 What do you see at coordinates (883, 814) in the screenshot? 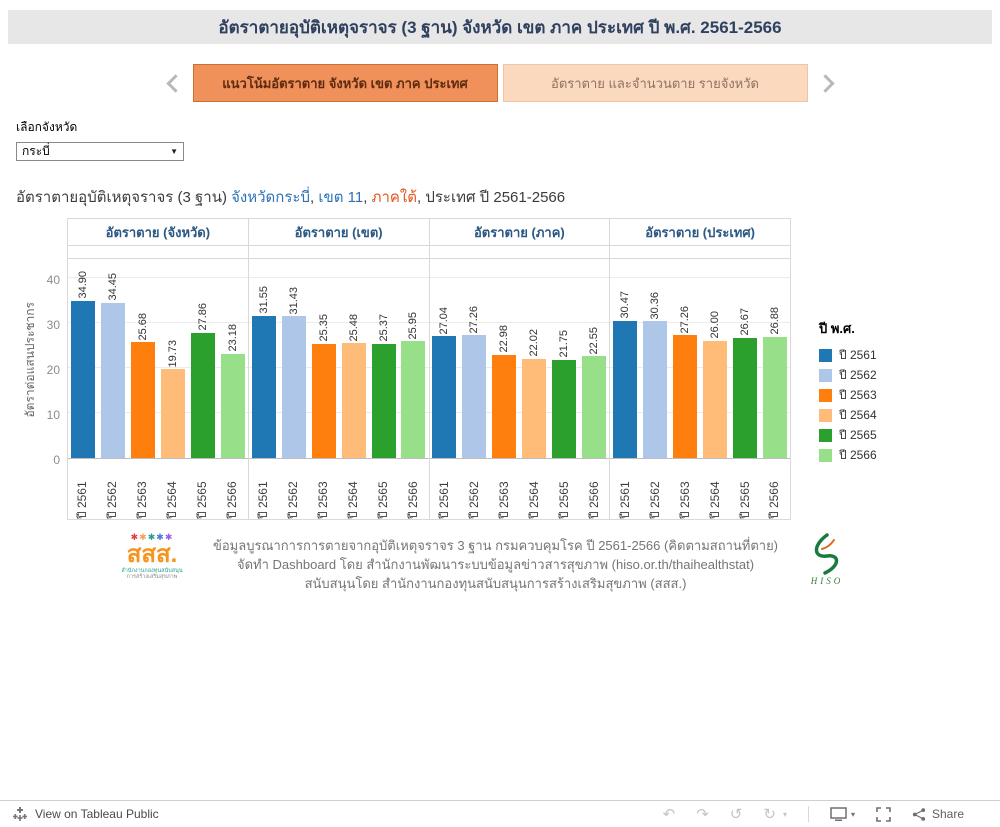
I see `fullscreen-icon` at bounding box center [883, 814].